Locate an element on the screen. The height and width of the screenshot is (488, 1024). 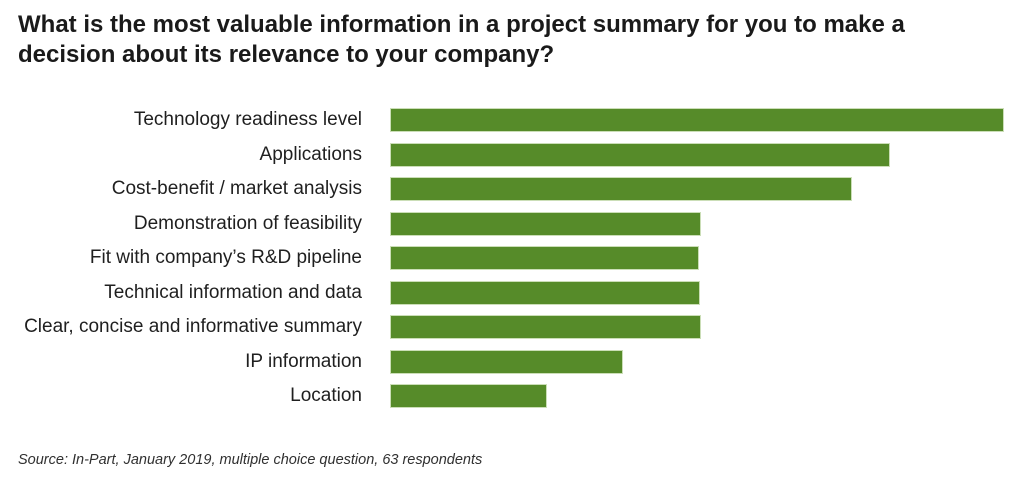
chart-row: Fit with company’s R&D pipeline is located at coordinates (512, 258).